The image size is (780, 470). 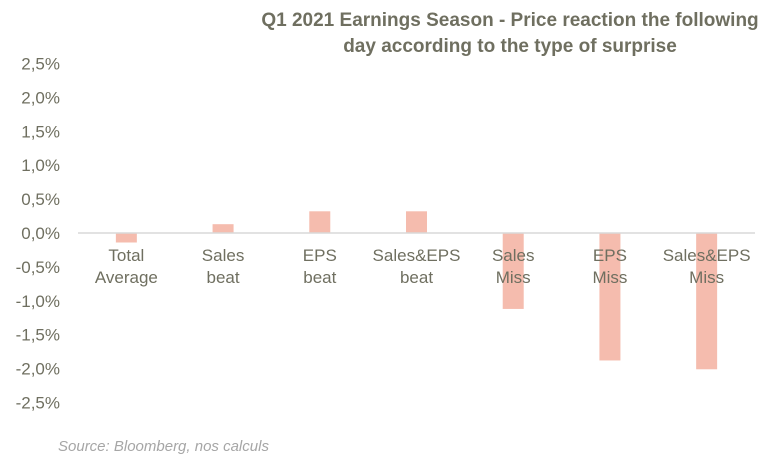 I want to click on y-tick-label: -2,5%, so click(x=38, y=403).